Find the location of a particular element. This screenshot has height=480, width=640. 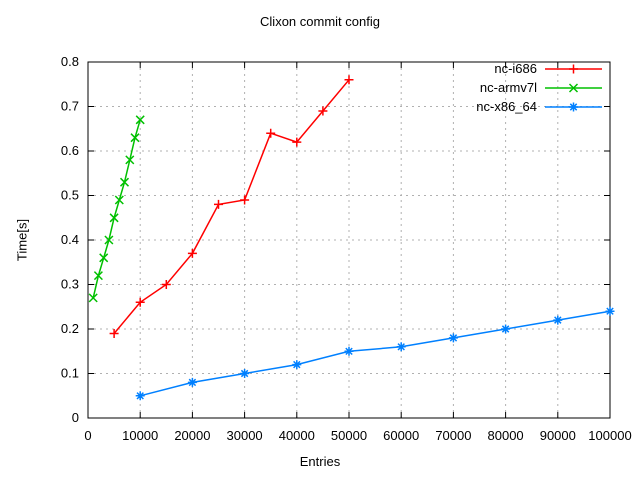

x-tick-label: 70000 is located at coordinates (453, 435).